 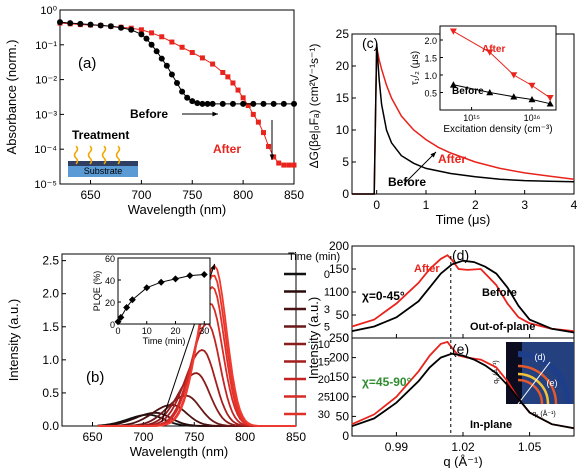 I want to click on panel-a-y-tick-label: 10⁰, so click(x=48, y=11).